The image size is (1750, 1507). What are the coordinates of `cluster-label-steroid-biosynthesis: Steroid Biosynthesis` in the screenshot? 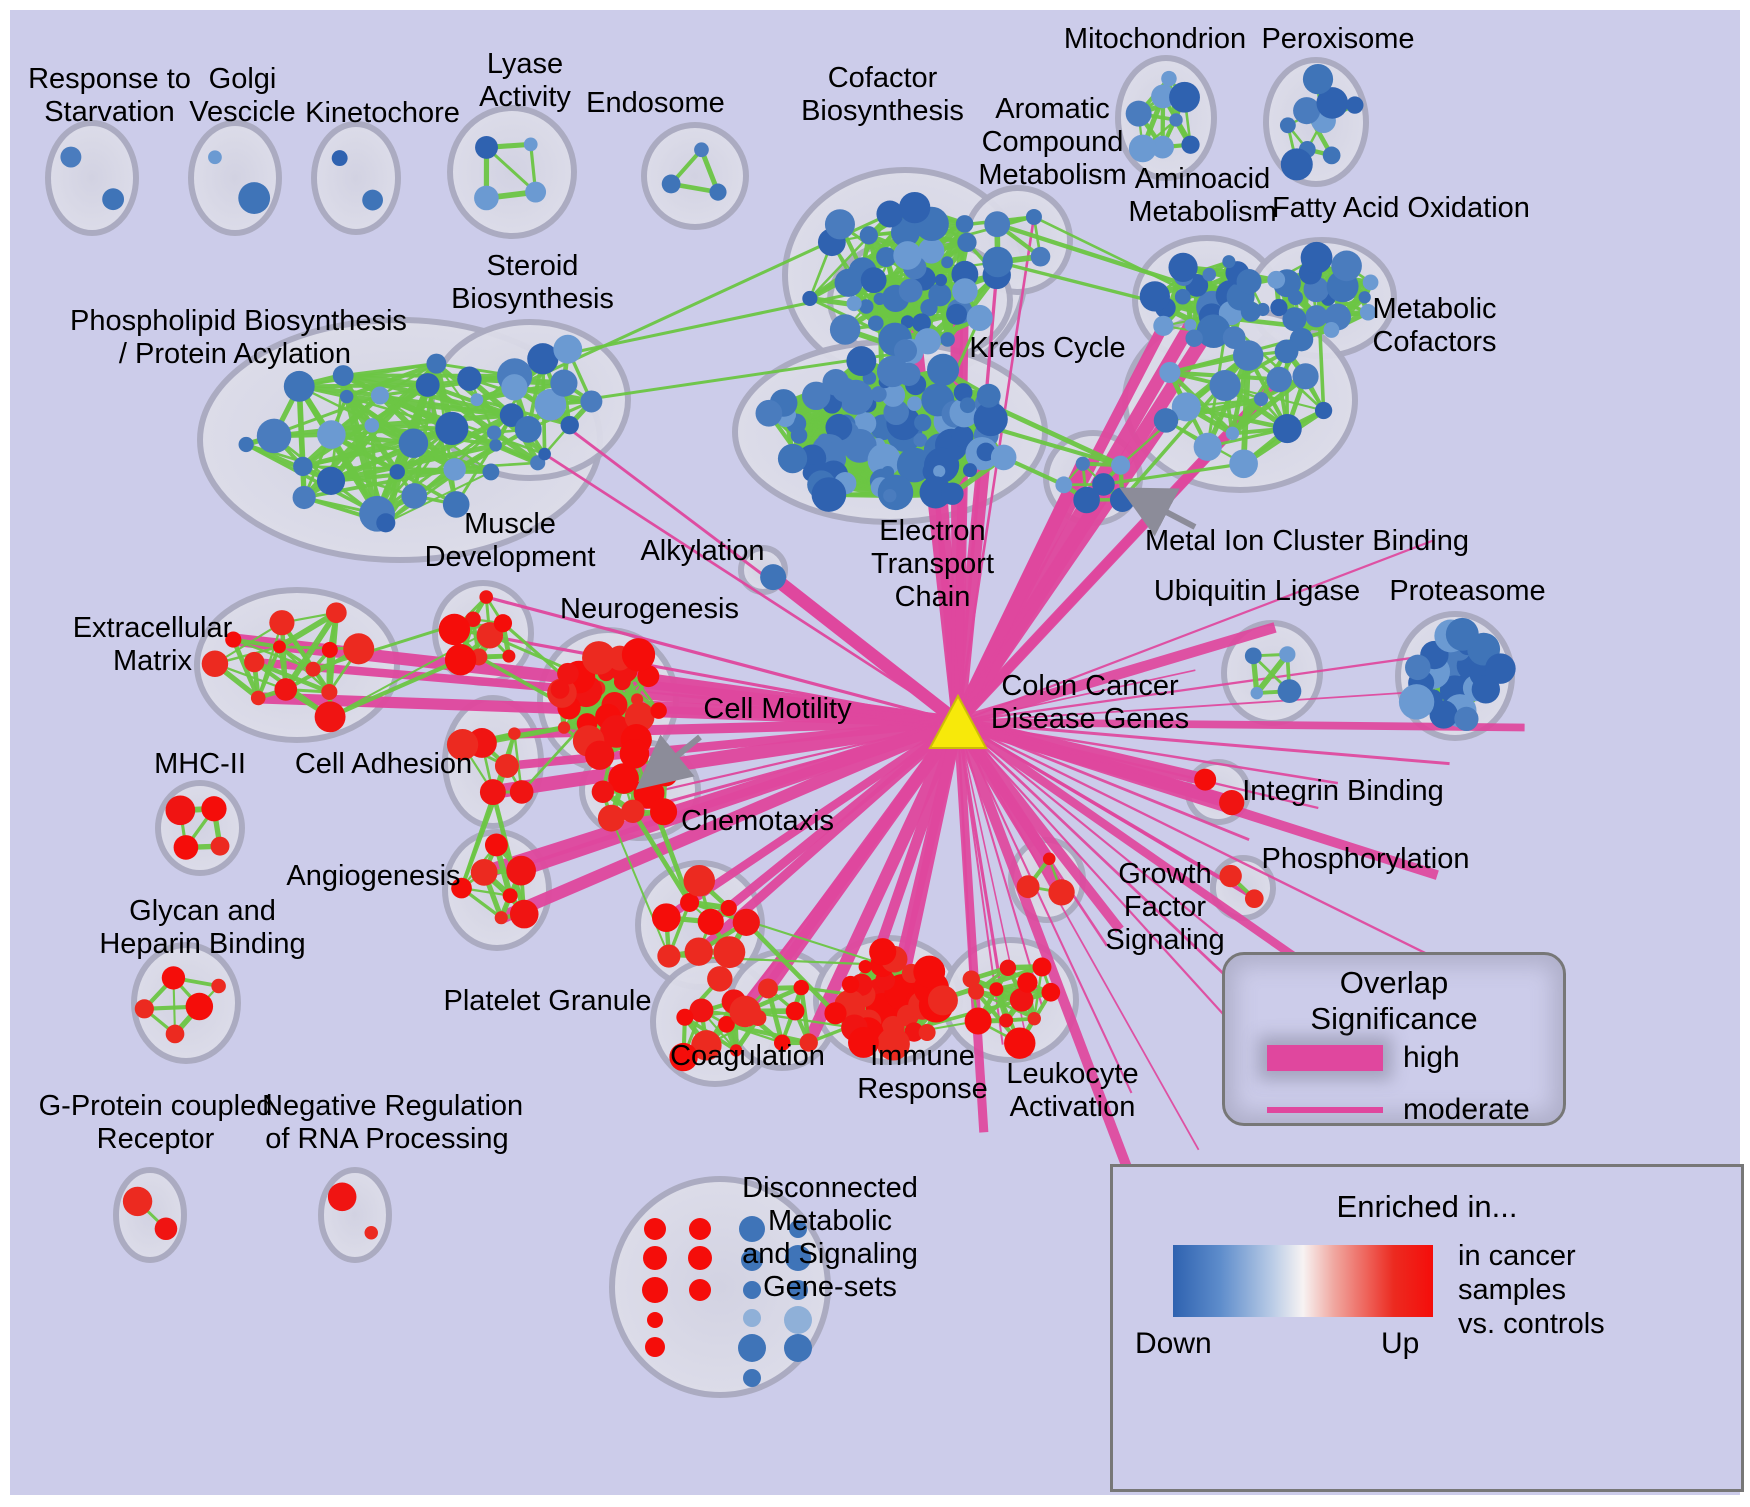 It's located at (532, 282).